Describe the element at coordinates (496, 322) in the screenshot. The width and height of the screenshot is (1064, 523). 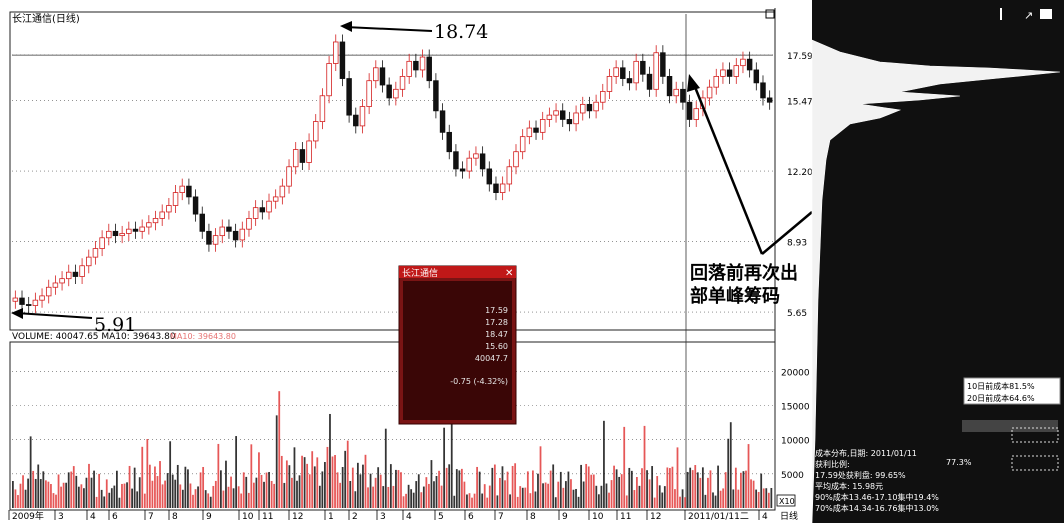
I see `popup-value: 17.28` at that location.